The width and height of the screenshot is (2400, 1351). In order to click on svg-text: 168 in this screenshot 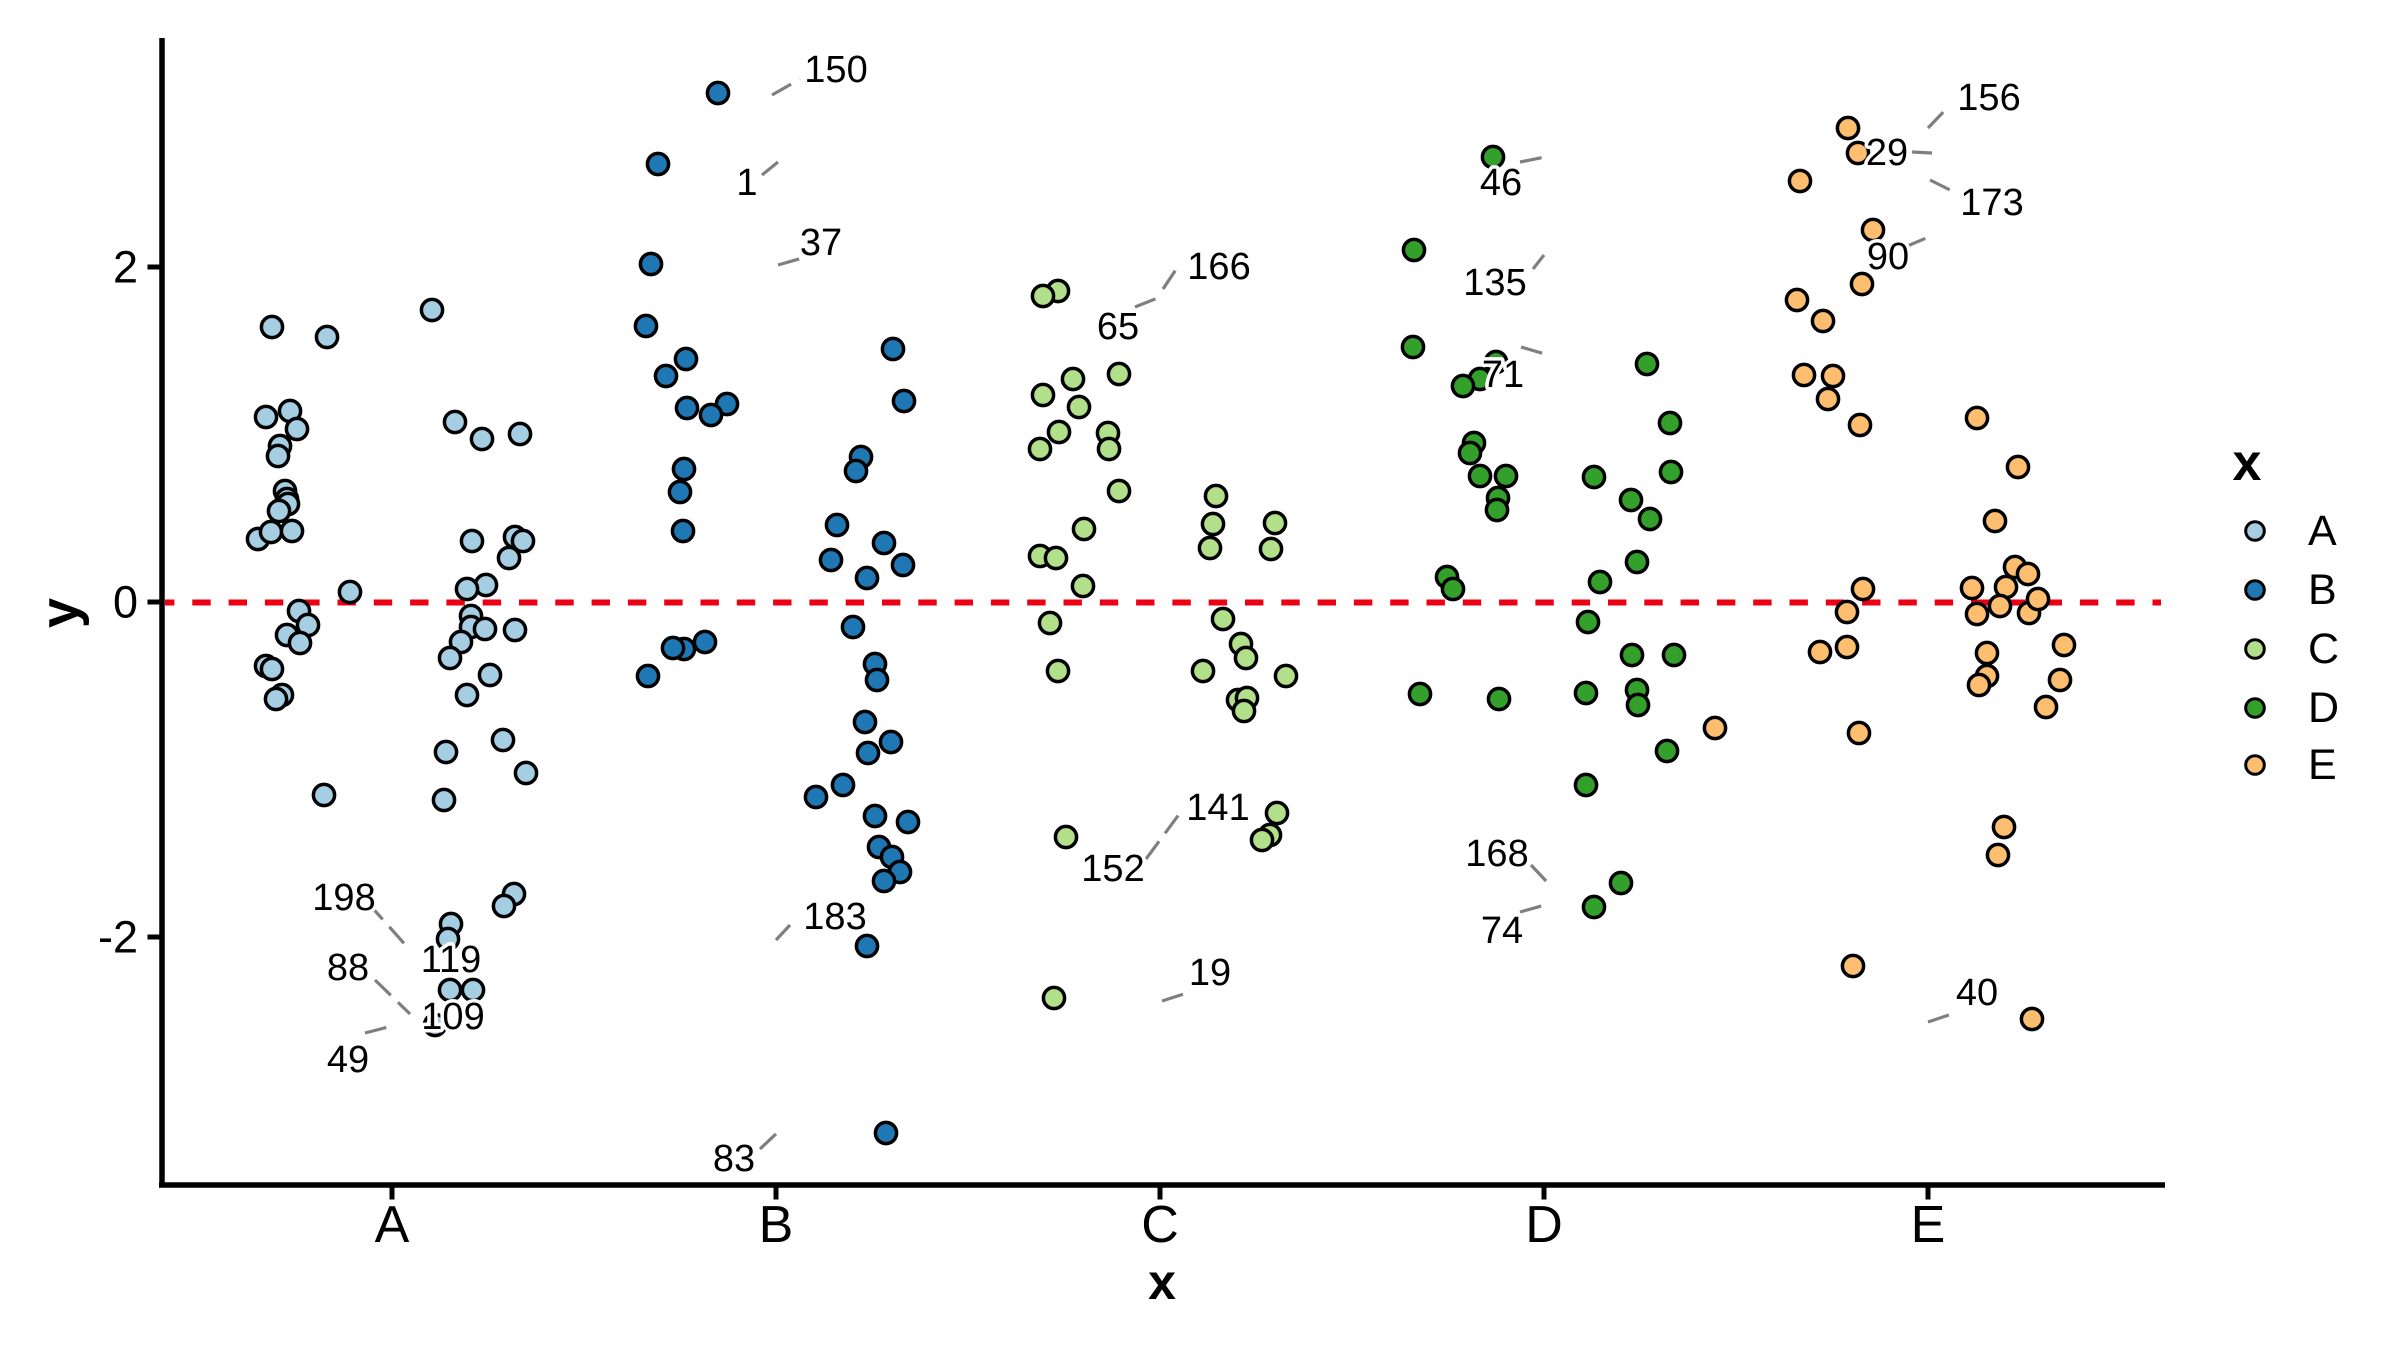, I will do `click(1496, 854)`.